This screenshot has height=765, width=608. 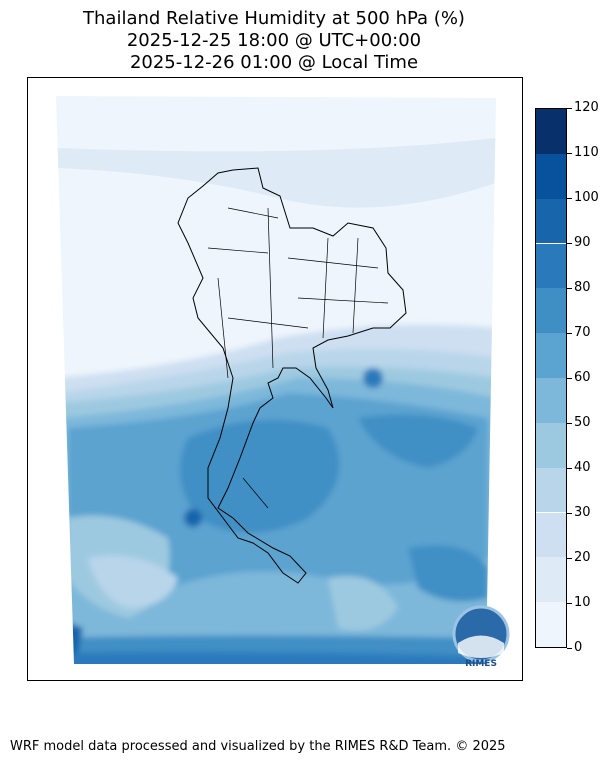 I want to click on colorbar-tick-label: 110, so click(x=586, y=152).